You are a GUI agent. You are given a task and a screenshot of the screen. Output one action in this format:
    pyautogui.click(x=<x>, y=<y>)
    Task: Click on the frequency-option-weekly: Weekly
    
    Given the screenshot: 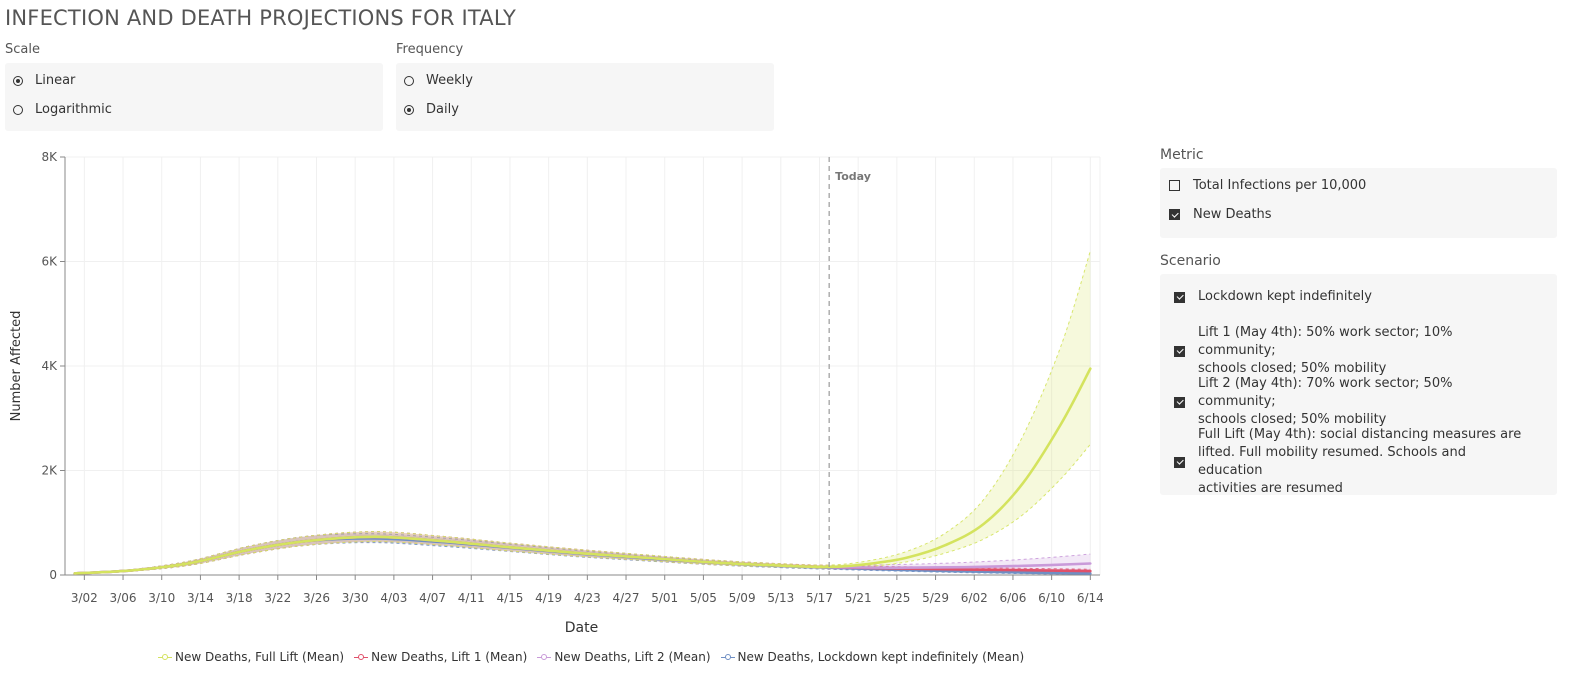 What is the action you would take?
    pyautogui.click(x=438, y=80)
    